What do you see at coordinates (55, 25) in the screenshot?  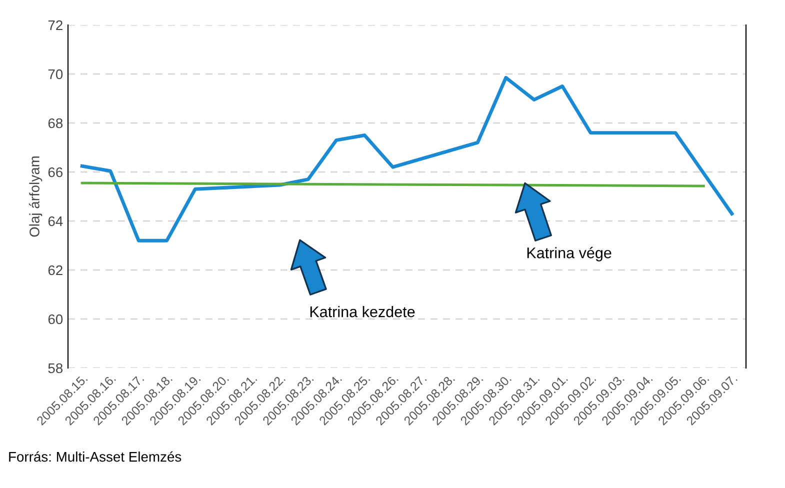 I see `y-tick-label: 72` at bounding box center [55, 25].